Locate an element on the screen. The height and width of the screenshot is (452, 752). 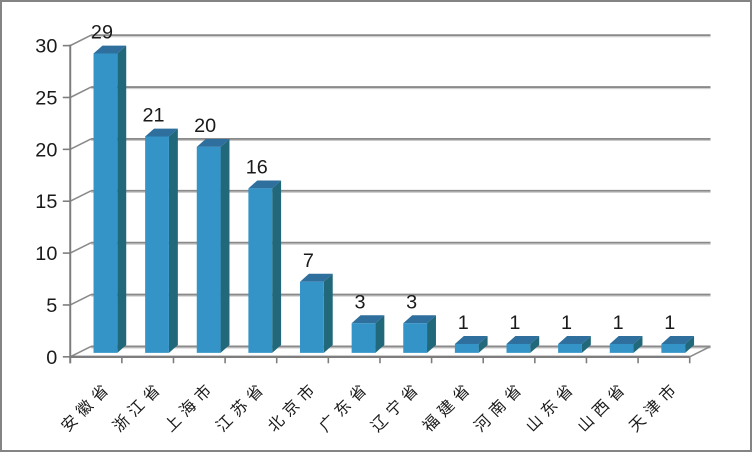
x-axis-category-label: 山西省 is located at coordinates (603, 407).